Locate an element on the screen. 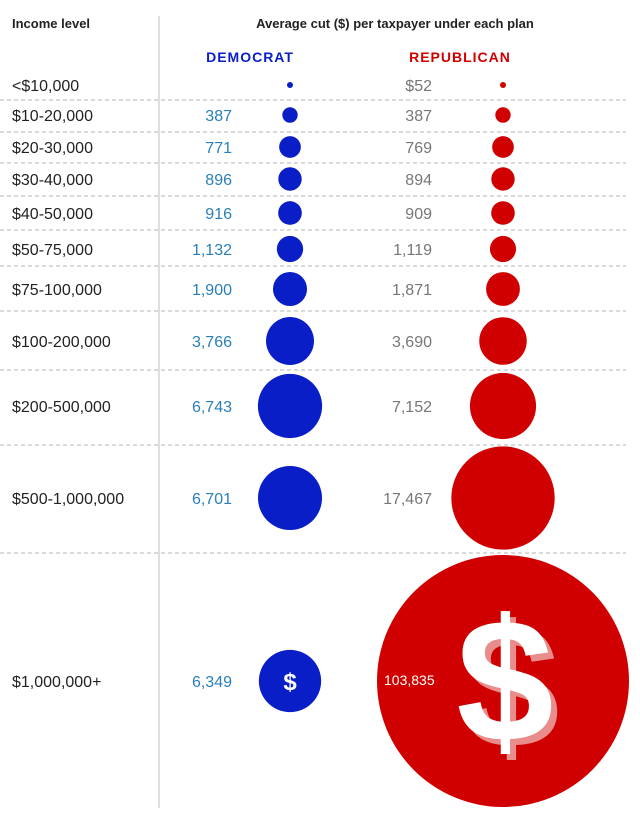 The width and height of the screenshot is (640, 830). republican-value-label: 103,835 is located at coordinates (409, 680).